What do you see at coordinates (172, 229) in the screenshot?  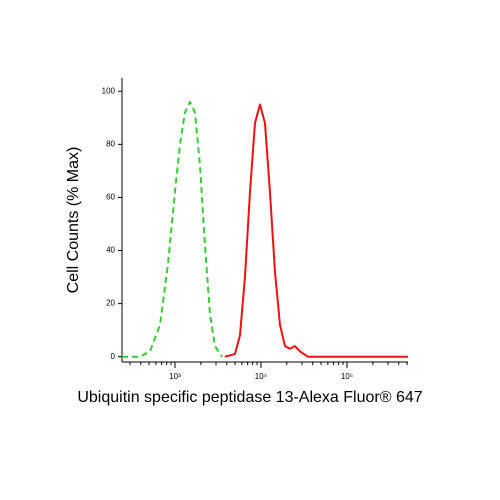 I see `histogram-line` at bounding box center [172, 229].